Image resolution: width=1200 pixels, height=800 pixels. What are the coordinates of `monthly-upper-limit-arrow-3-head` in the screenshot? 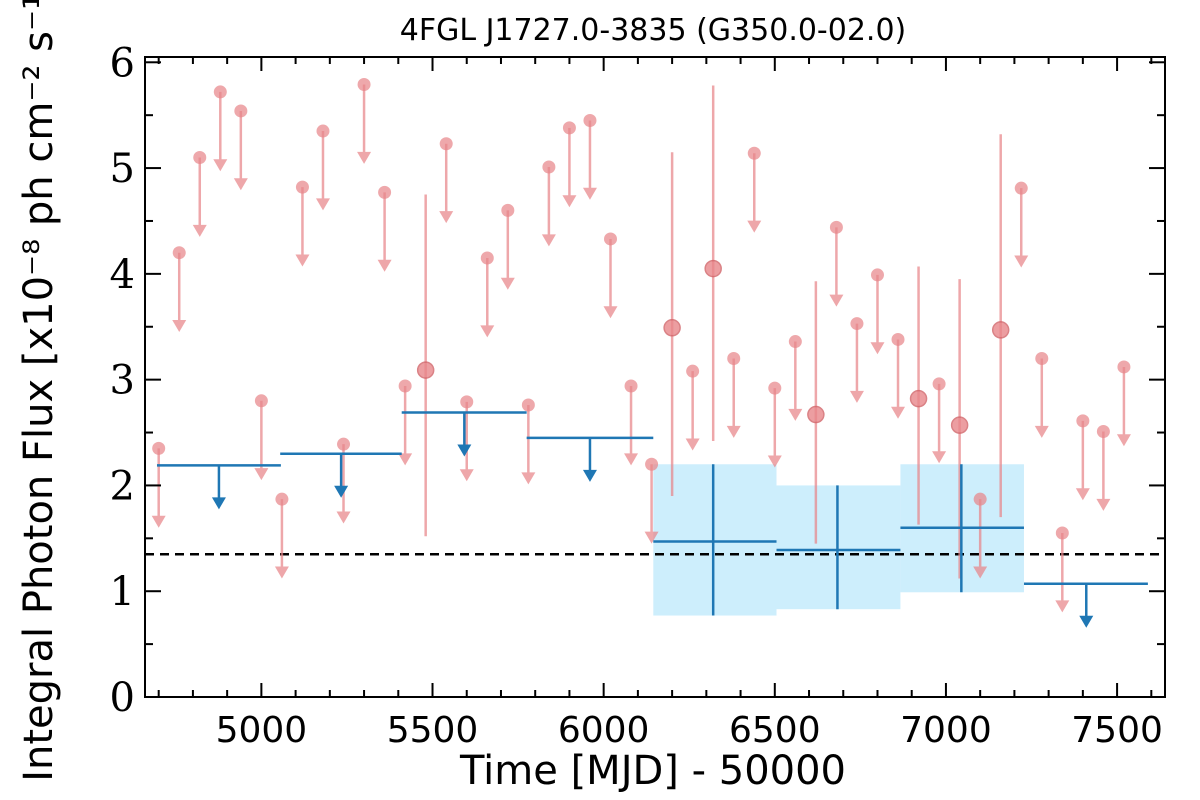 It's located at (220, 165).